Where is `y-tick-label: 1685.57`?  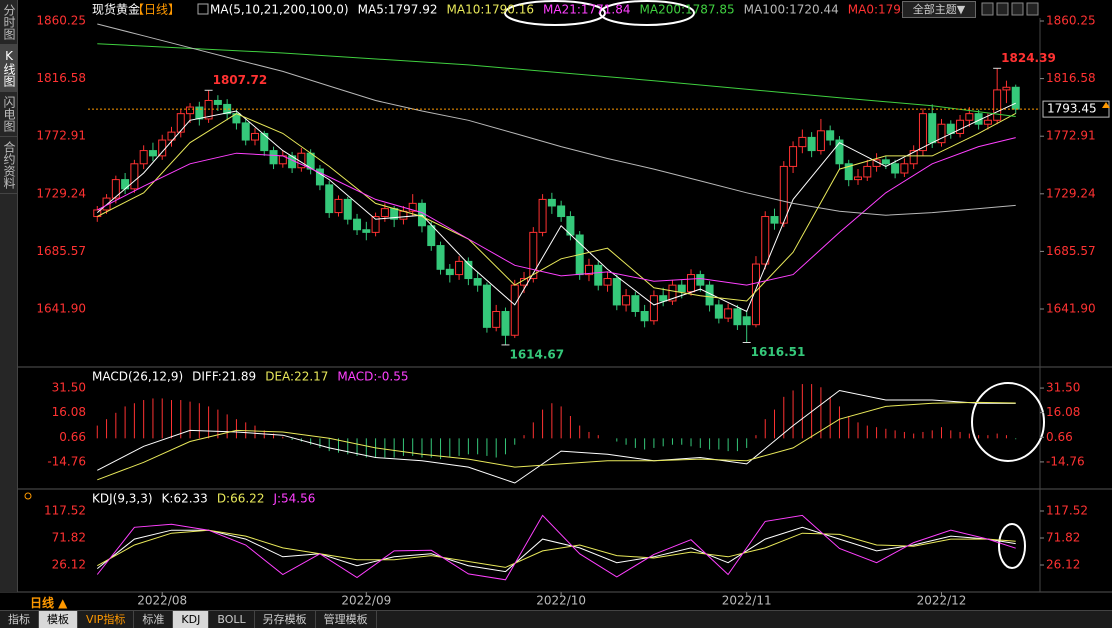 y-tick-label: 1685.57 is located at coordinates (61, 251).